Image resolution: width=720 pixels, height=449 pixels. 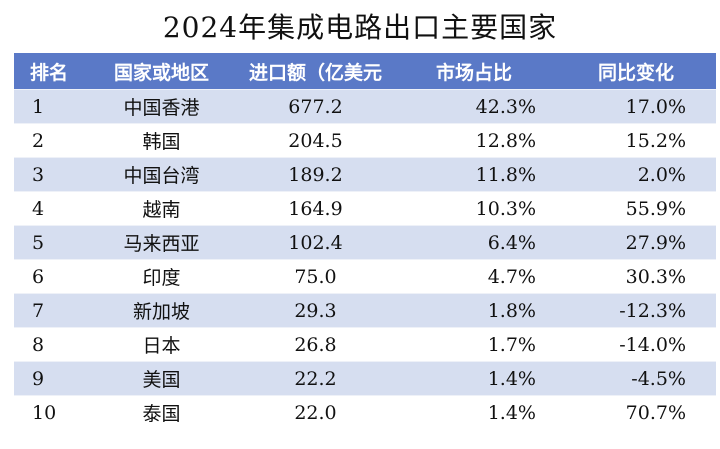 What do you see at coordinates (315, 71) in the screenshot?
I see `header-amount: 进口额（亿美元` at bounding box center [315, 71].